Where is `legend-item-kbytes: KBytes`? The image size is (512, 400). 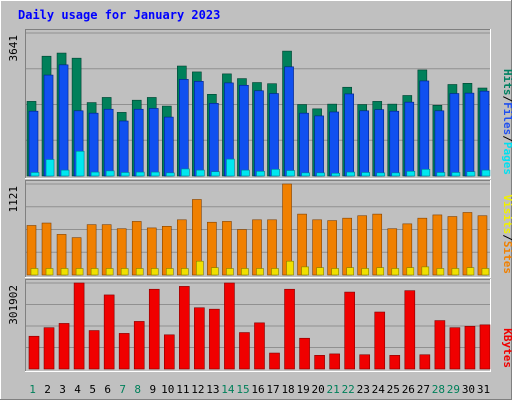
legend-item-kbytes: KBytes is located at coordinates (506, 348).